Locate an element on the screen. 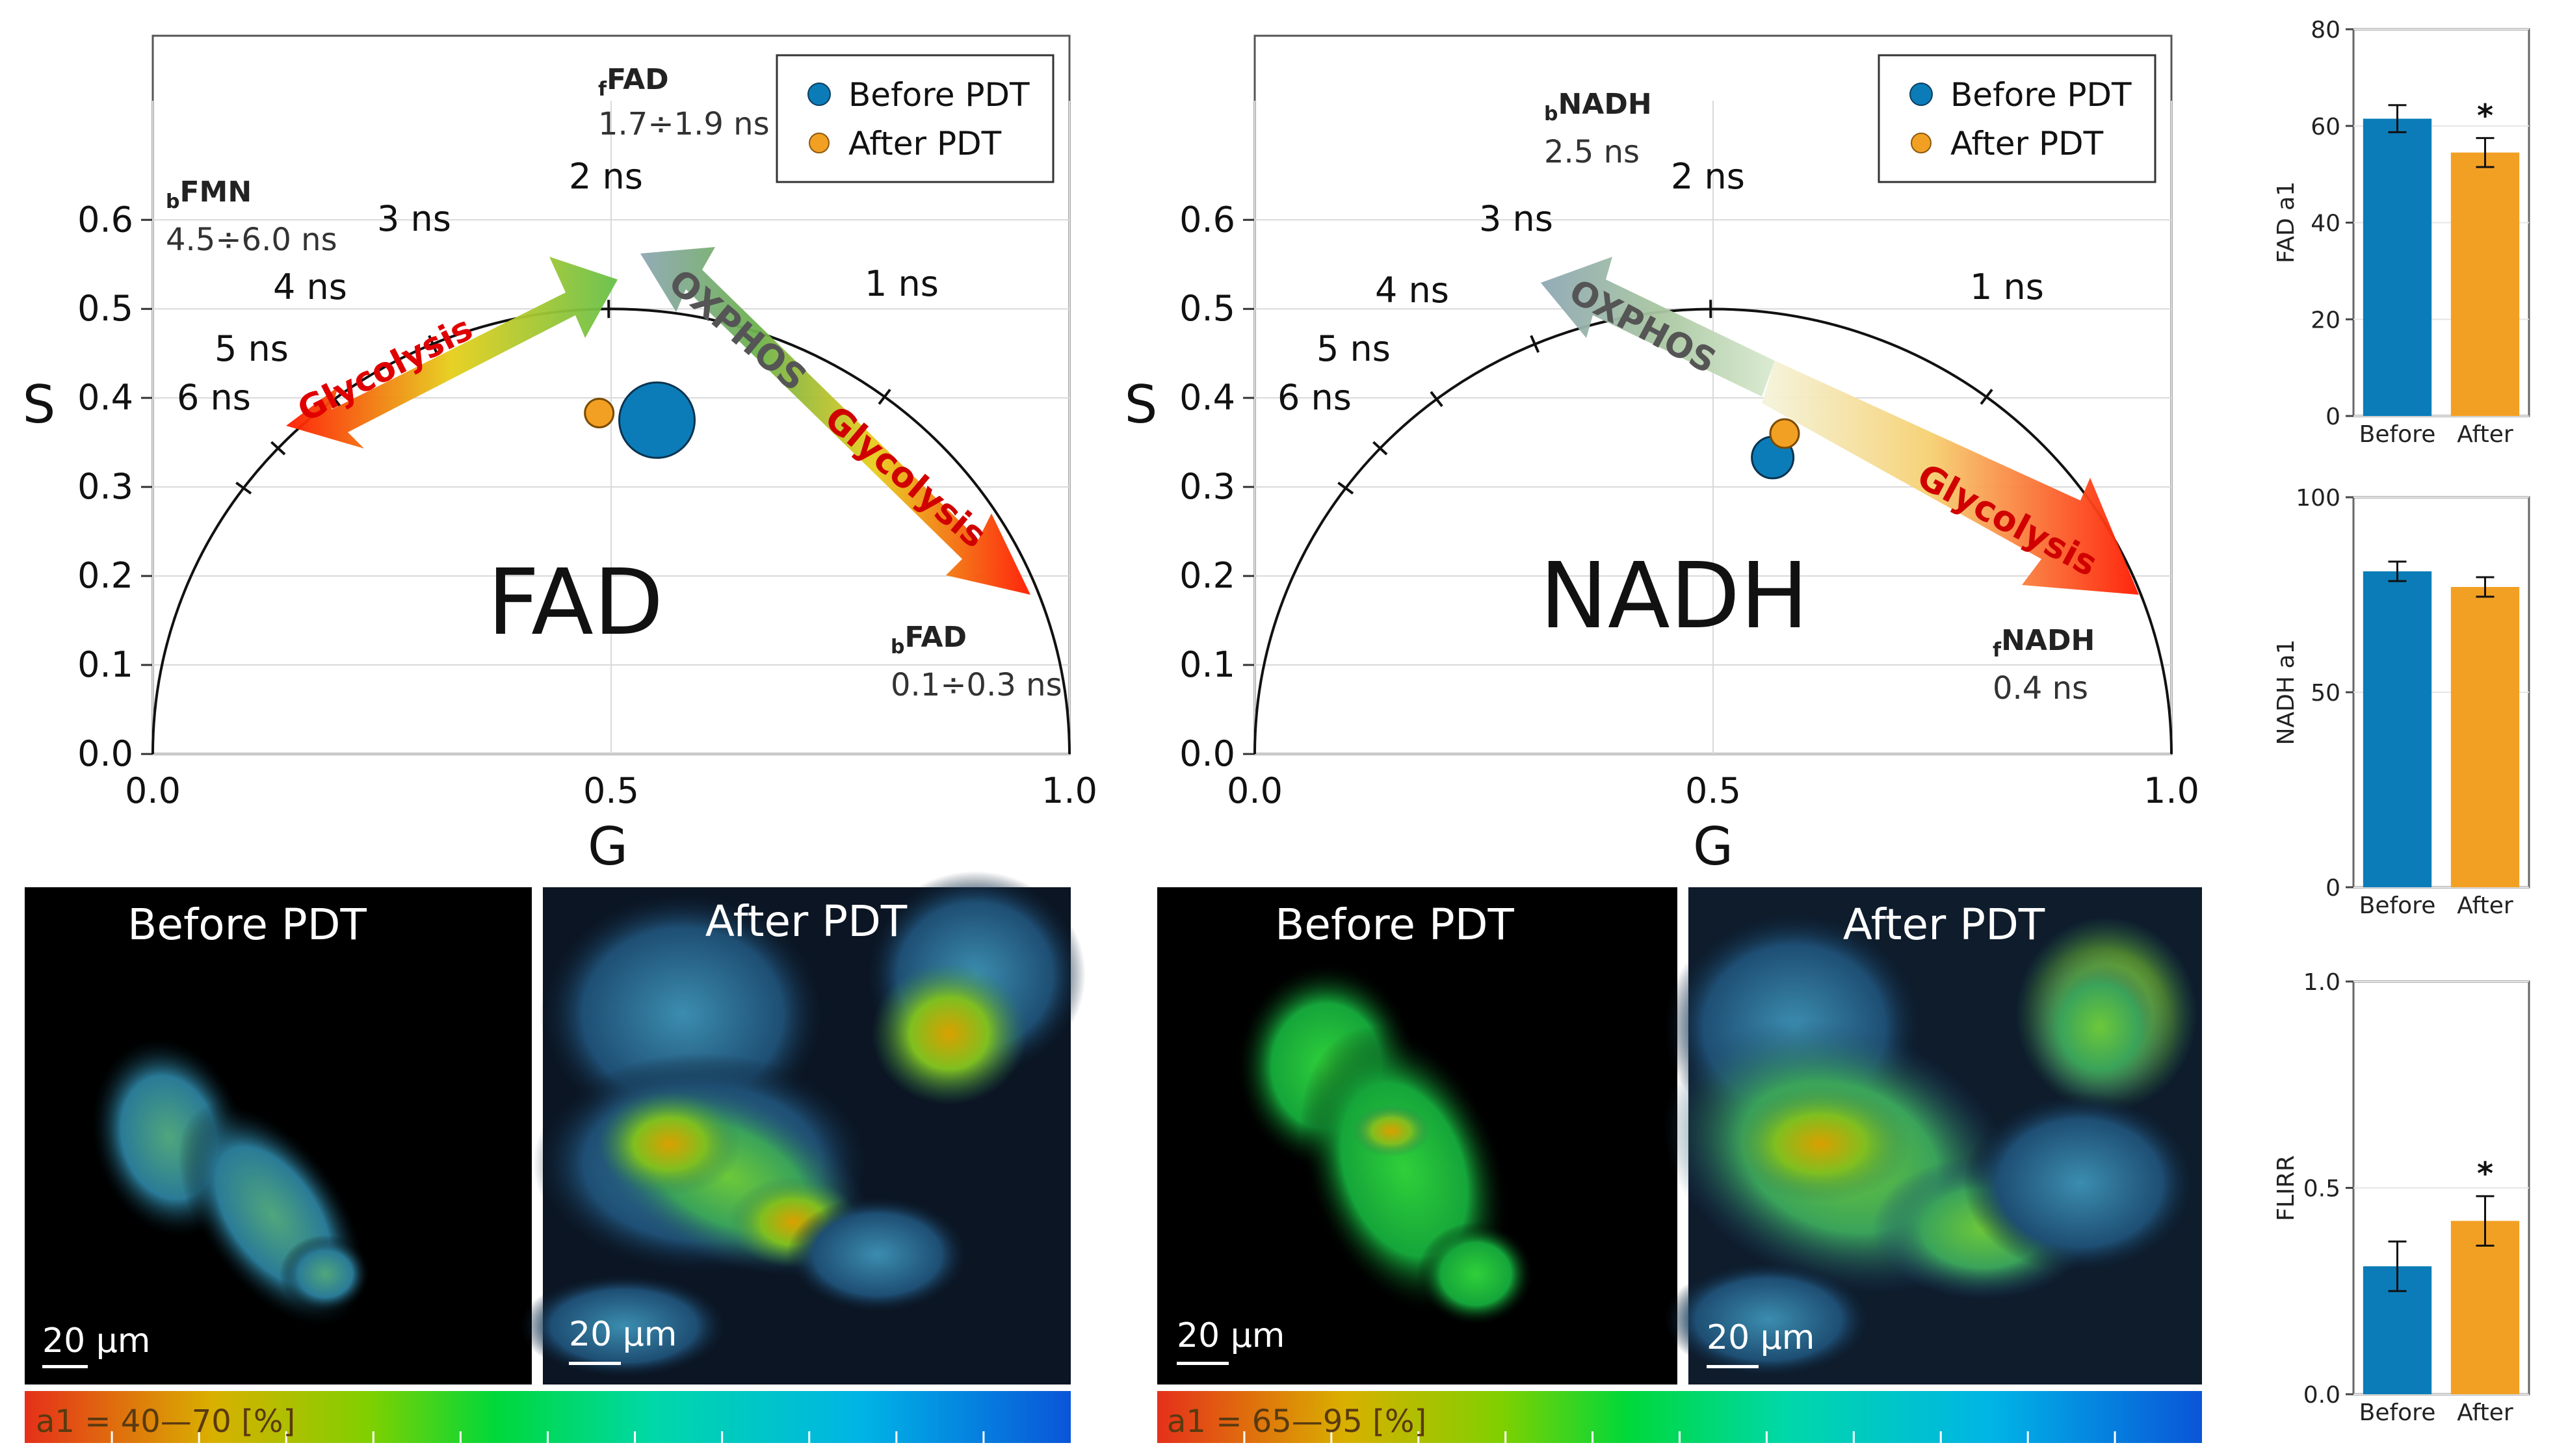 This screenshot has width=2568, height=1456. nadh-x-tick-label: 0.5 is located at coordinates (1713, 790).